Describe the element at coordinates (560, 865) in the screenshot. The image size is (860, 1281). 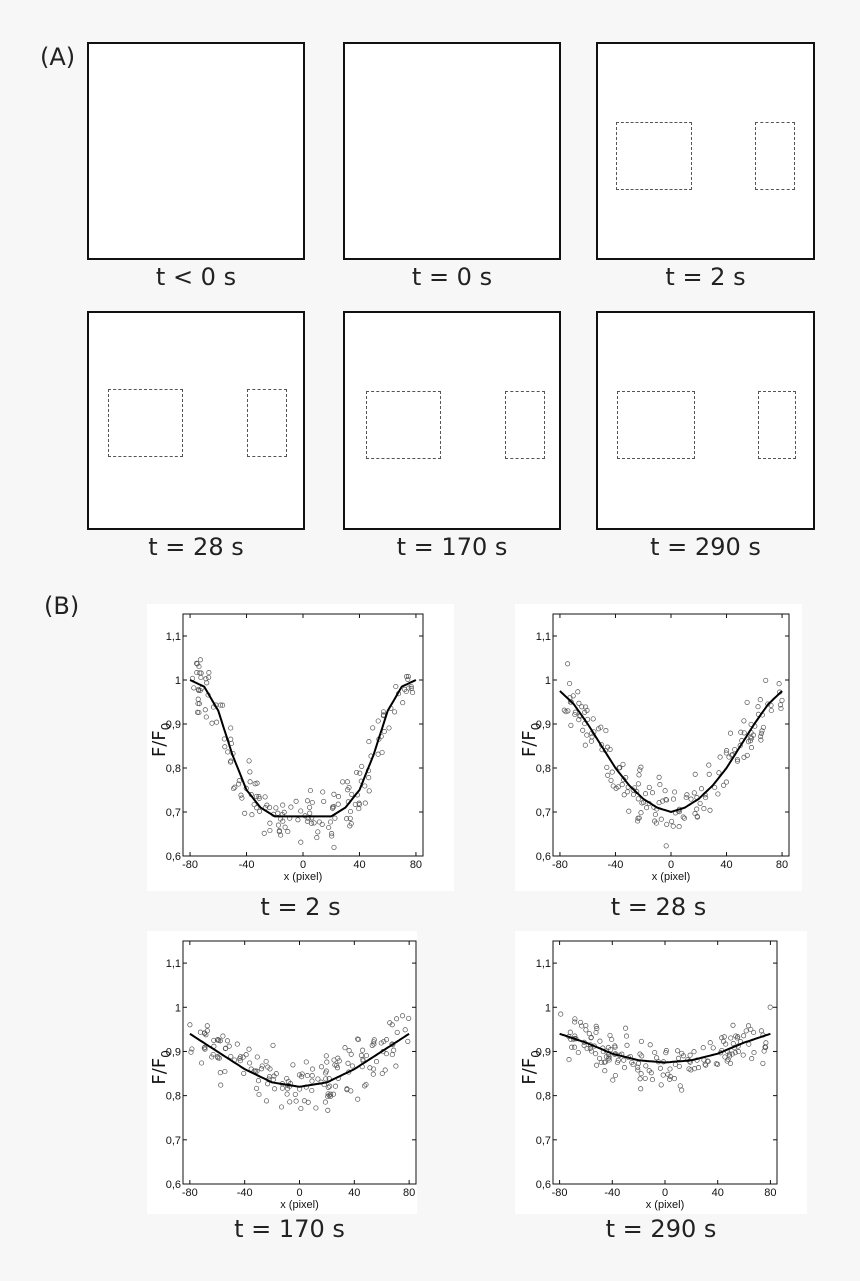
I see `x-tick-label: -80` at that location.